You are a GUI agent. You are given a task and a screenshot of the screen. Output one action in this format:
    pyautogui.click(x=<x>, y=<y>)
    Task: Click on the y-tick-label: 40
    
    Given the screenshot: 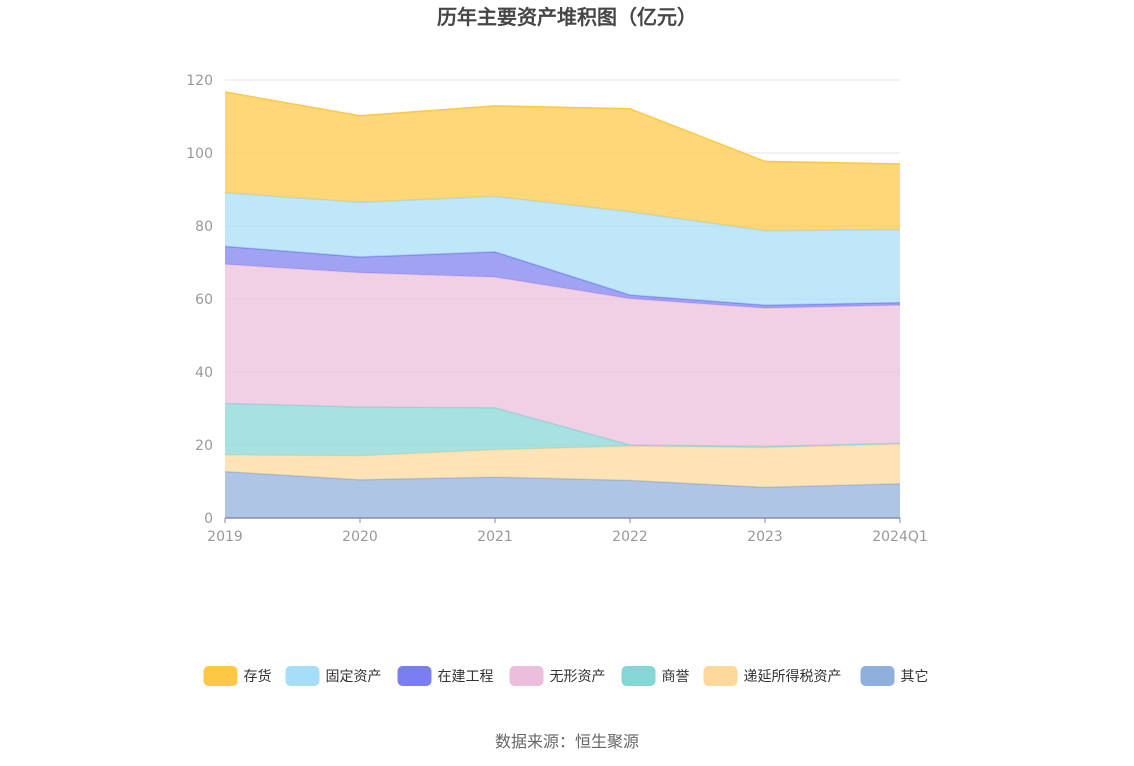 What is the action you would take?
    pyautogui.click(x=204, y=373)
    